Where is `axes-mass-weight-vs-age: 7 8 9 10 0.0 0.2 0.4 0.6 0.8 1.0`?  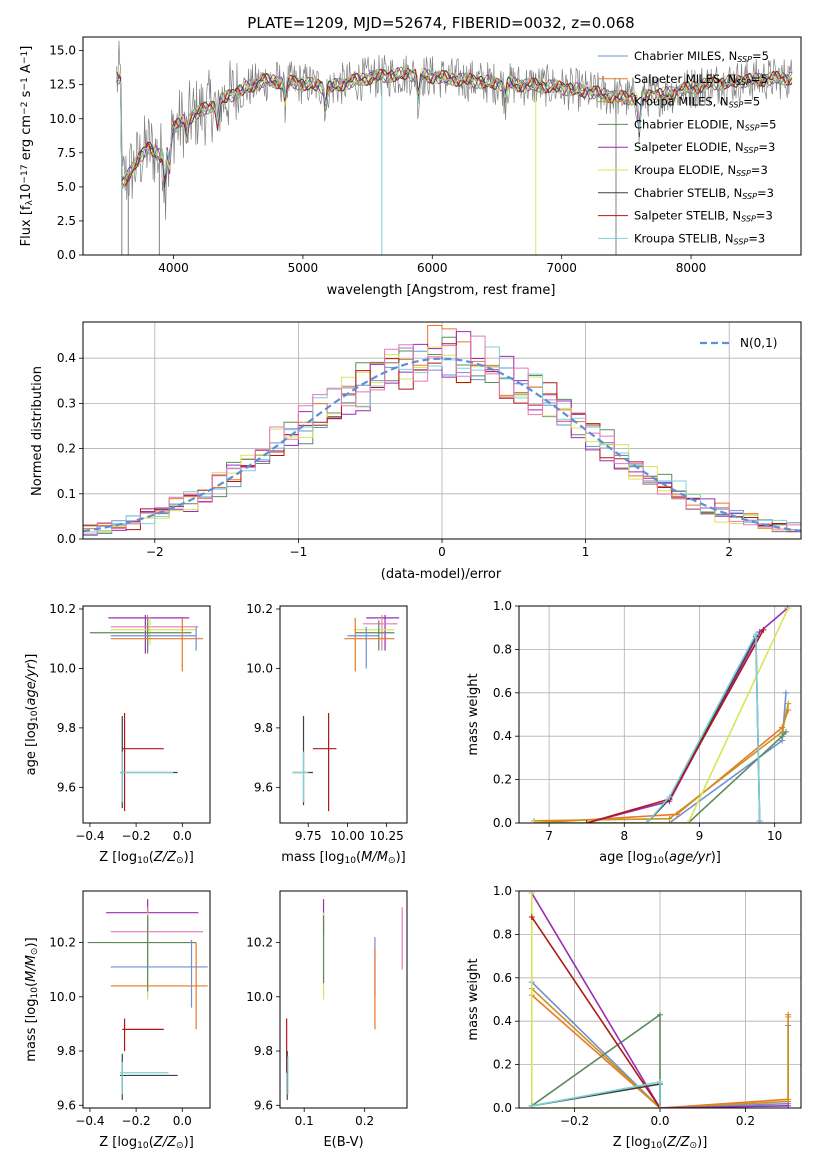
axes-mass-weight-vs-age: 7 8 9 10 0.0 0.2 0.4 0.6 0.8 1.0 is located at coordinates (647, 721).